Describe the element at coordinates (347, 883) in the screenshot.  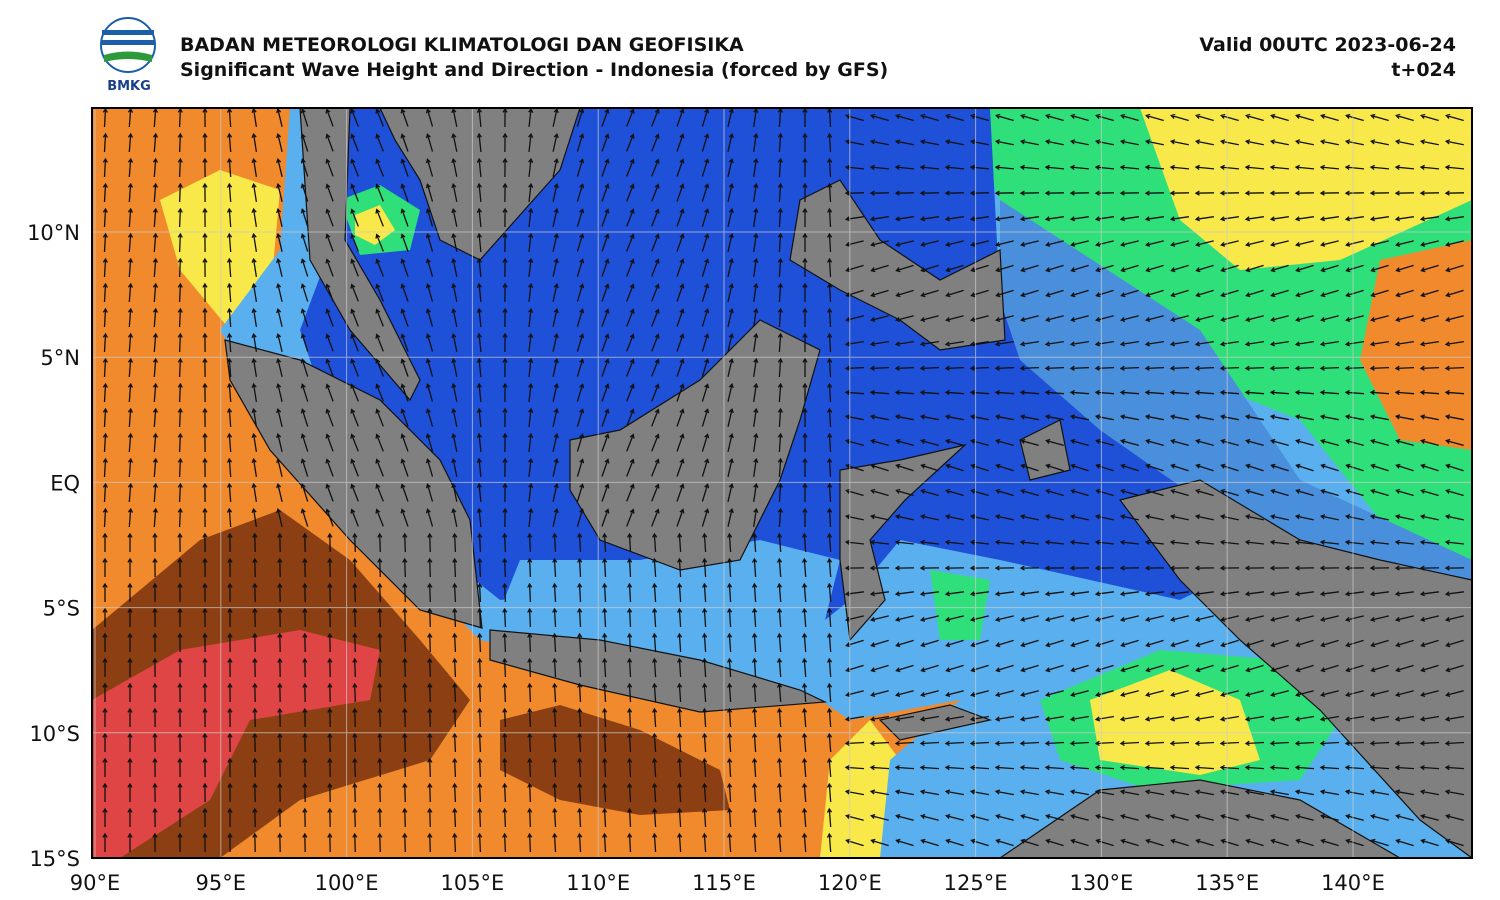
I see `lon-label: 100°E` at that location.